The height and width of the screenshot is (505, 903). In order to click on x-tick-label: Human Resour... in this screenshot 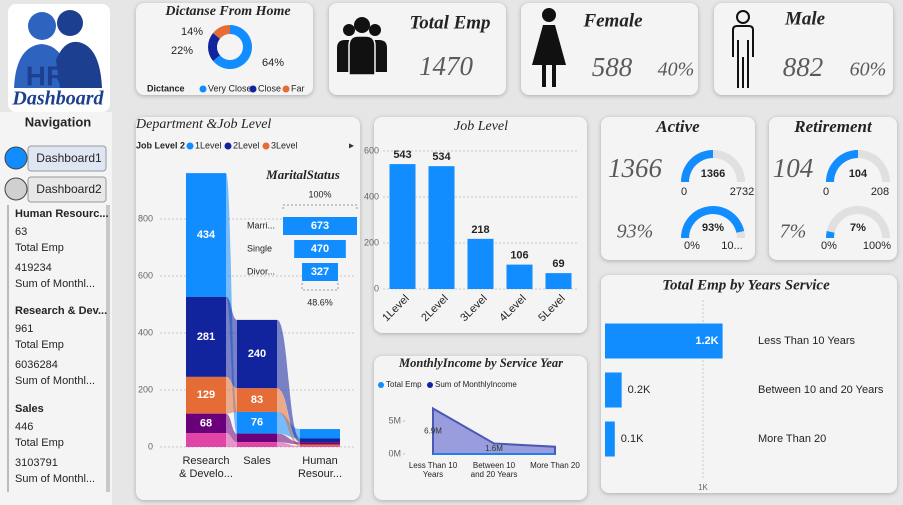, I will do `click(320, 467)`.